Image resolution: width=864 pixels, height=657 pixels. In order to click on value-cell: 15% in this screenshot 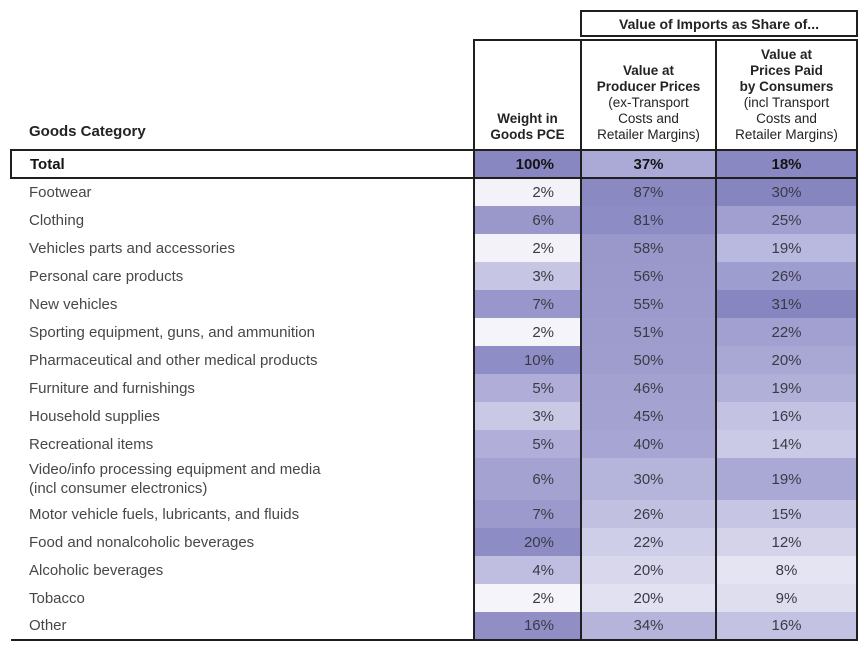, I will do `click(786, 514)`.